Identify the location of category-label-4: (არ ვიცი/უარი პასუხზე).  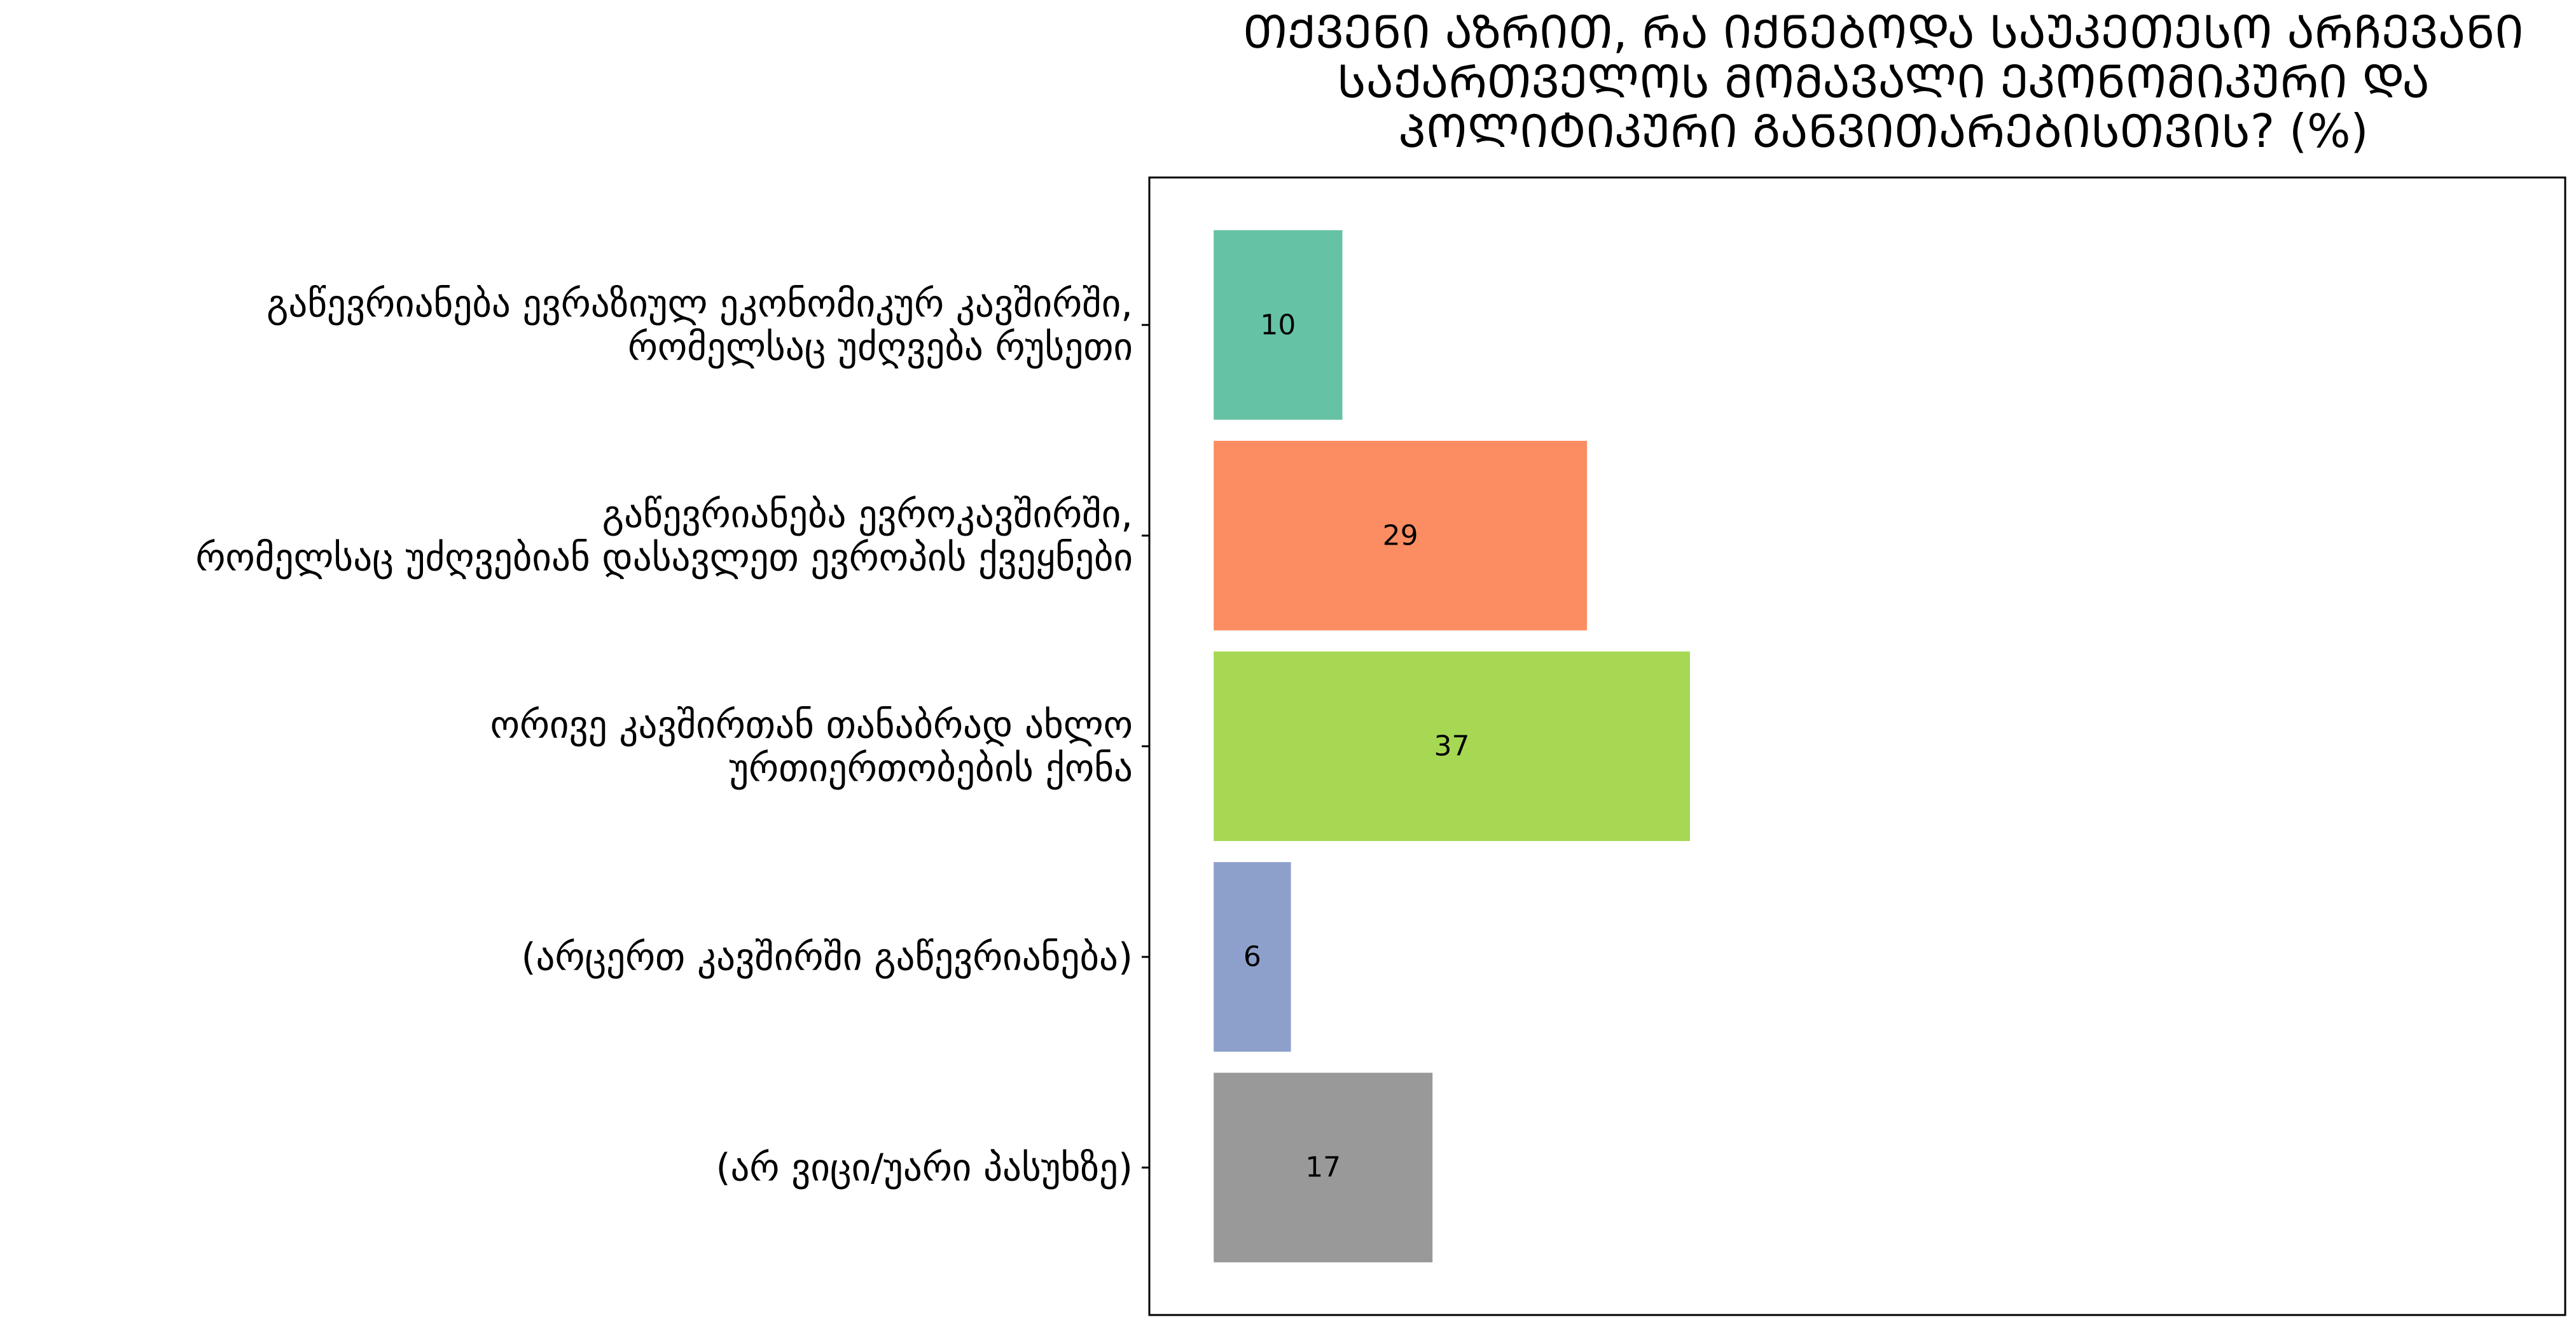
(924, 1168).